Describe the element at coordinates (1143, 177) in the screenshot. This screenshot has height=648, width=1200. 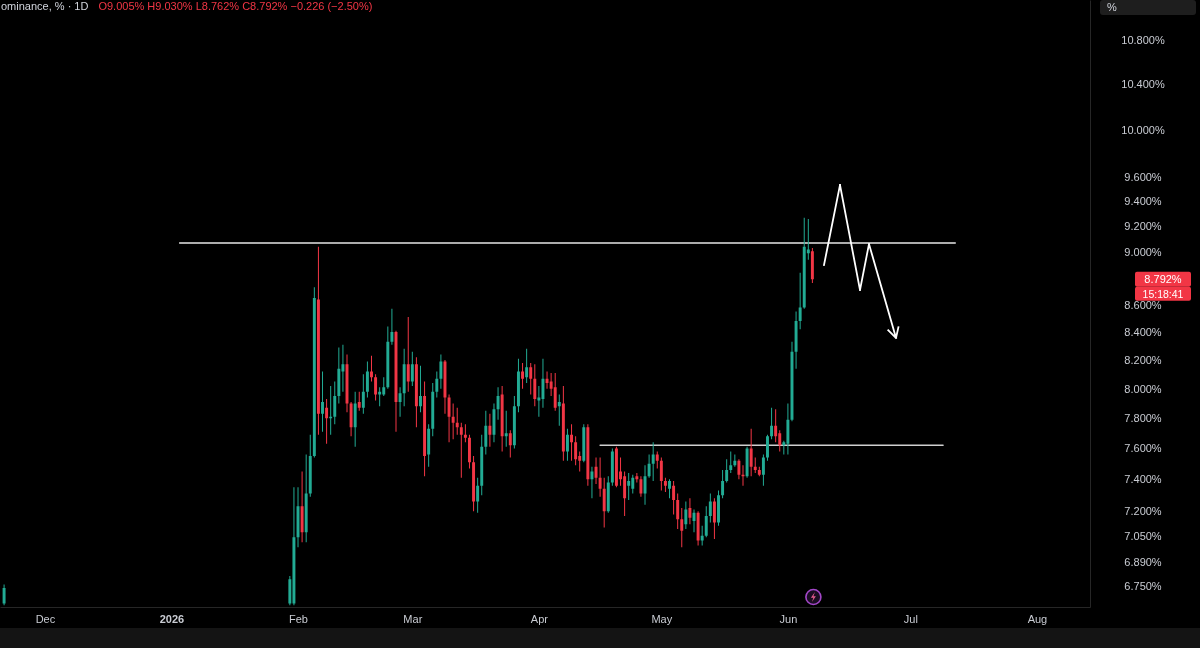
I see `y-tick-label: 9.600%` at that location.